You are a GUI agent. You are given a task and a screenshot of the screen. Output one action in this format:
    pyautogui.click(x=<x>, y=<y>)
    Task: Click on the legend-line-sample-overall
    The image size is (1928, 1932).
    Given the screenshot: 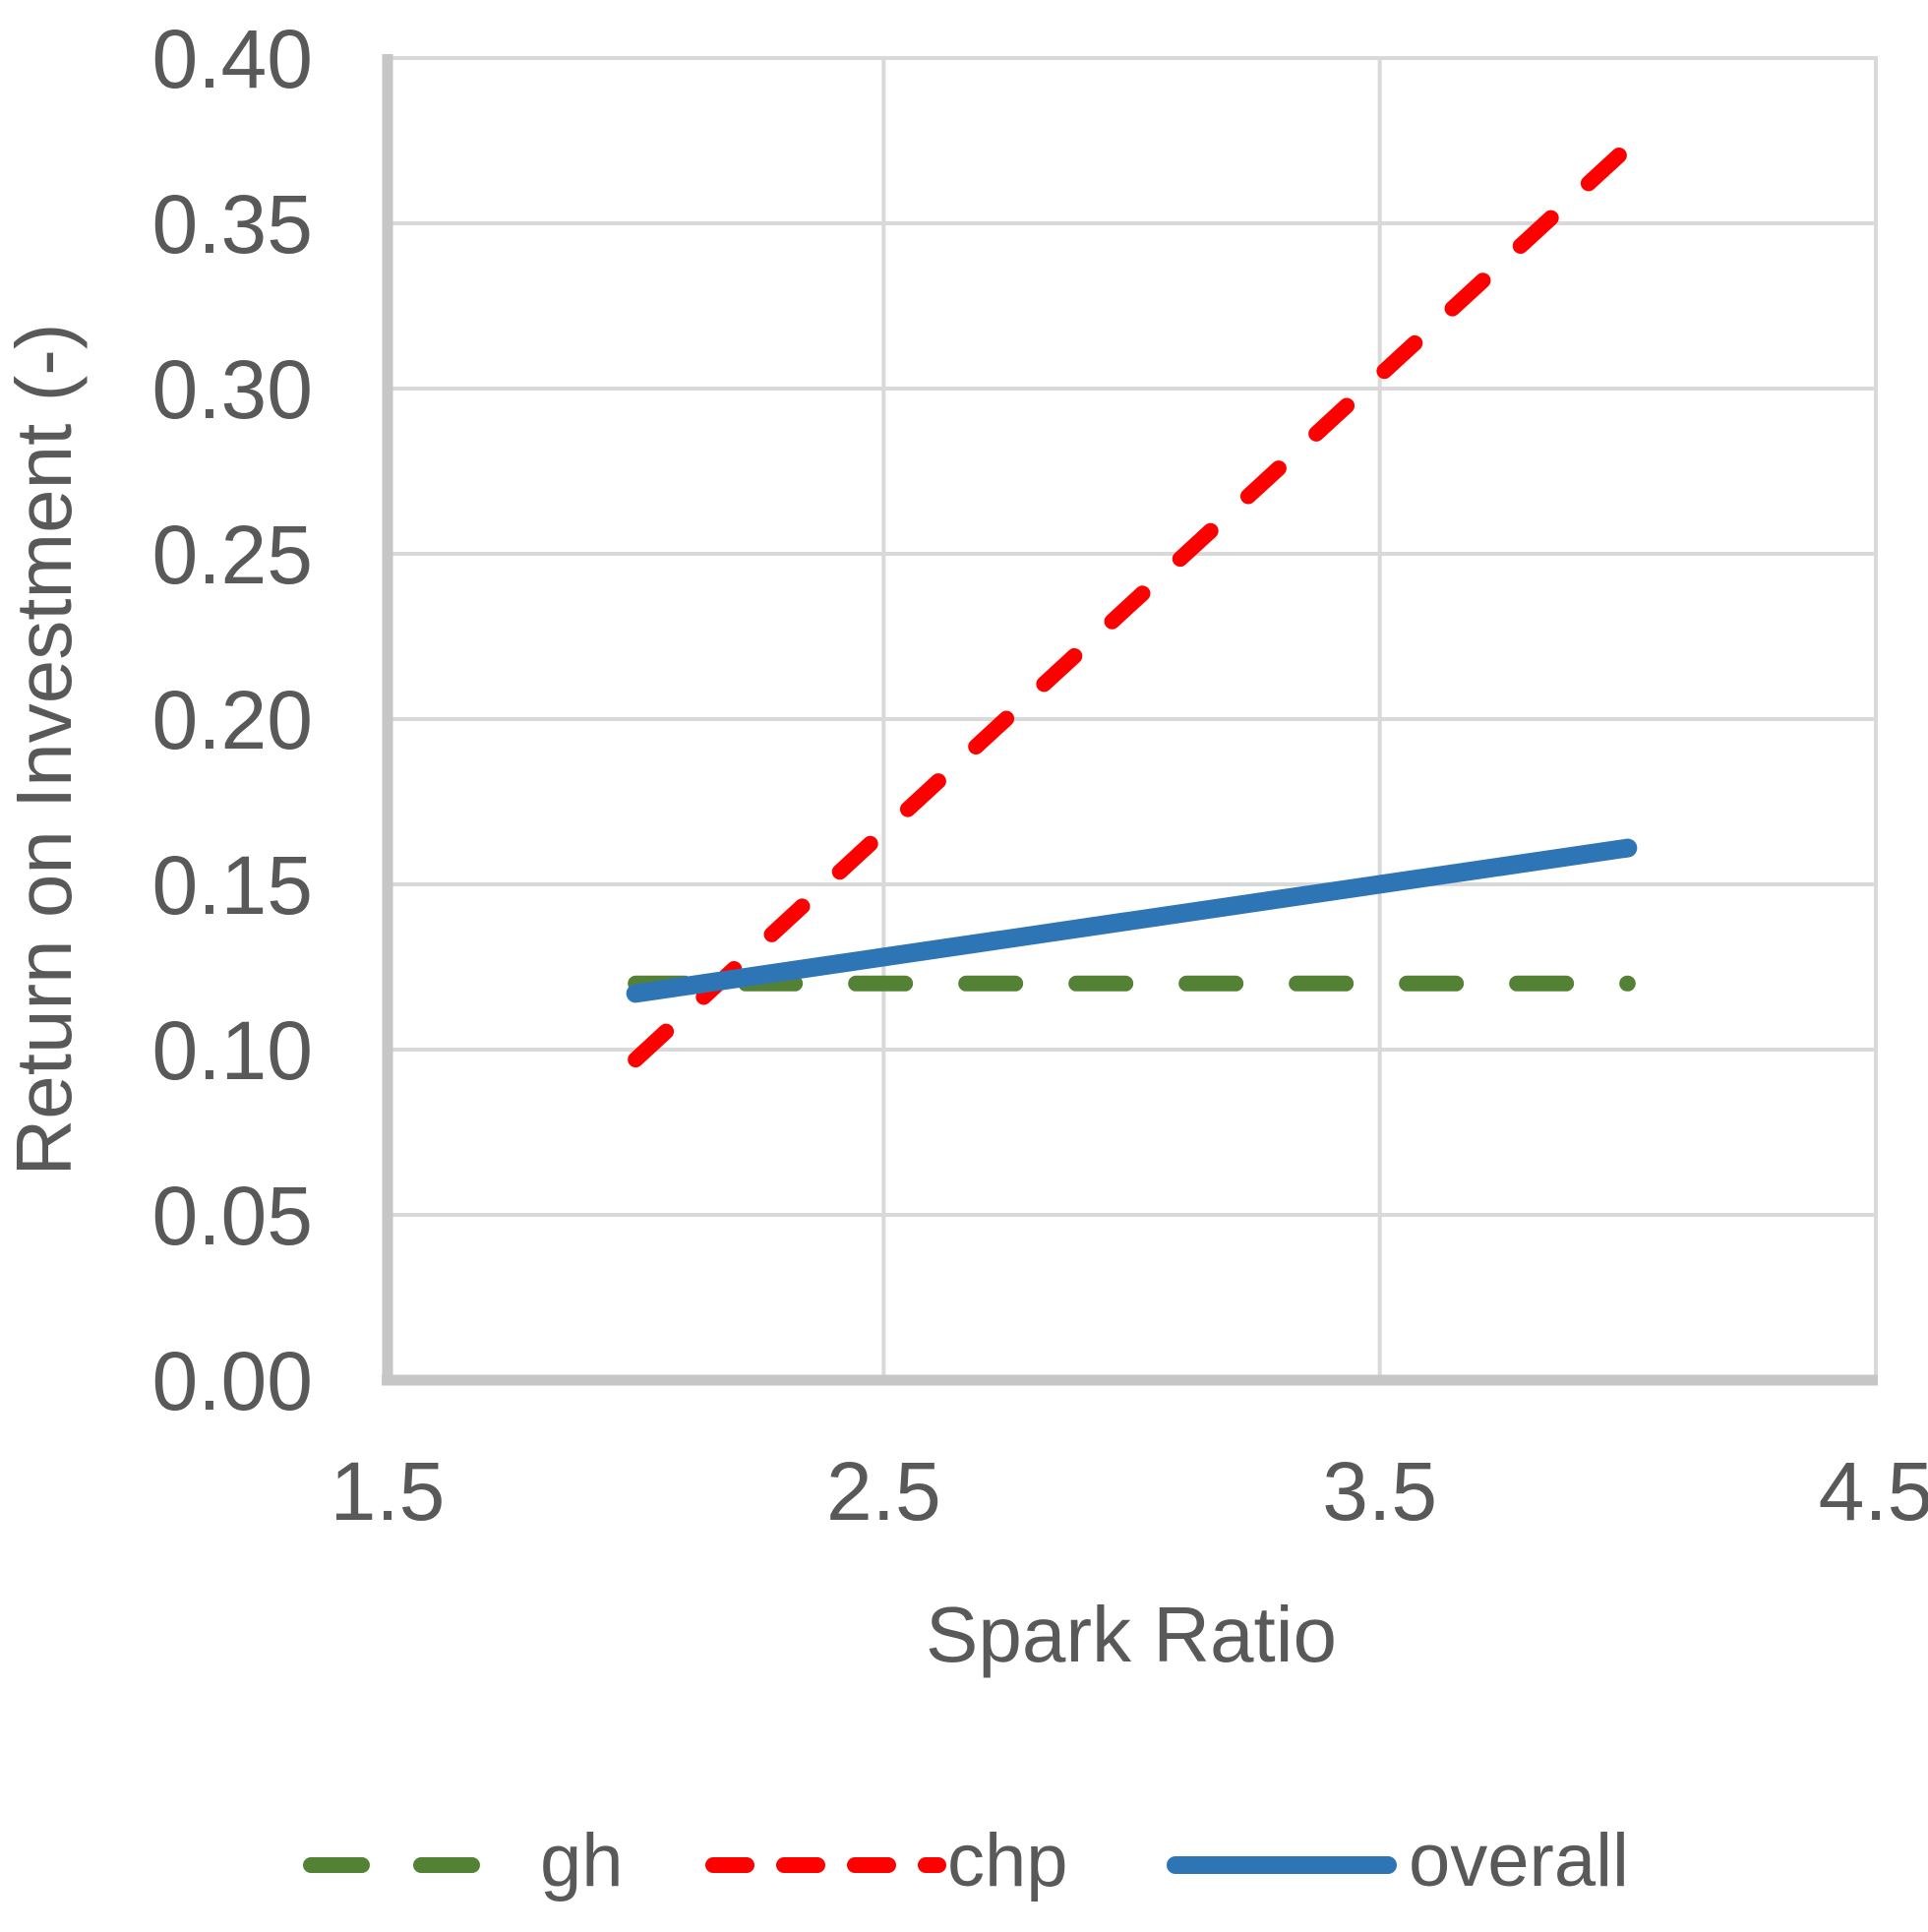 What is the action you would take?
    pyautogui.click(x=1282, y=1865)
    